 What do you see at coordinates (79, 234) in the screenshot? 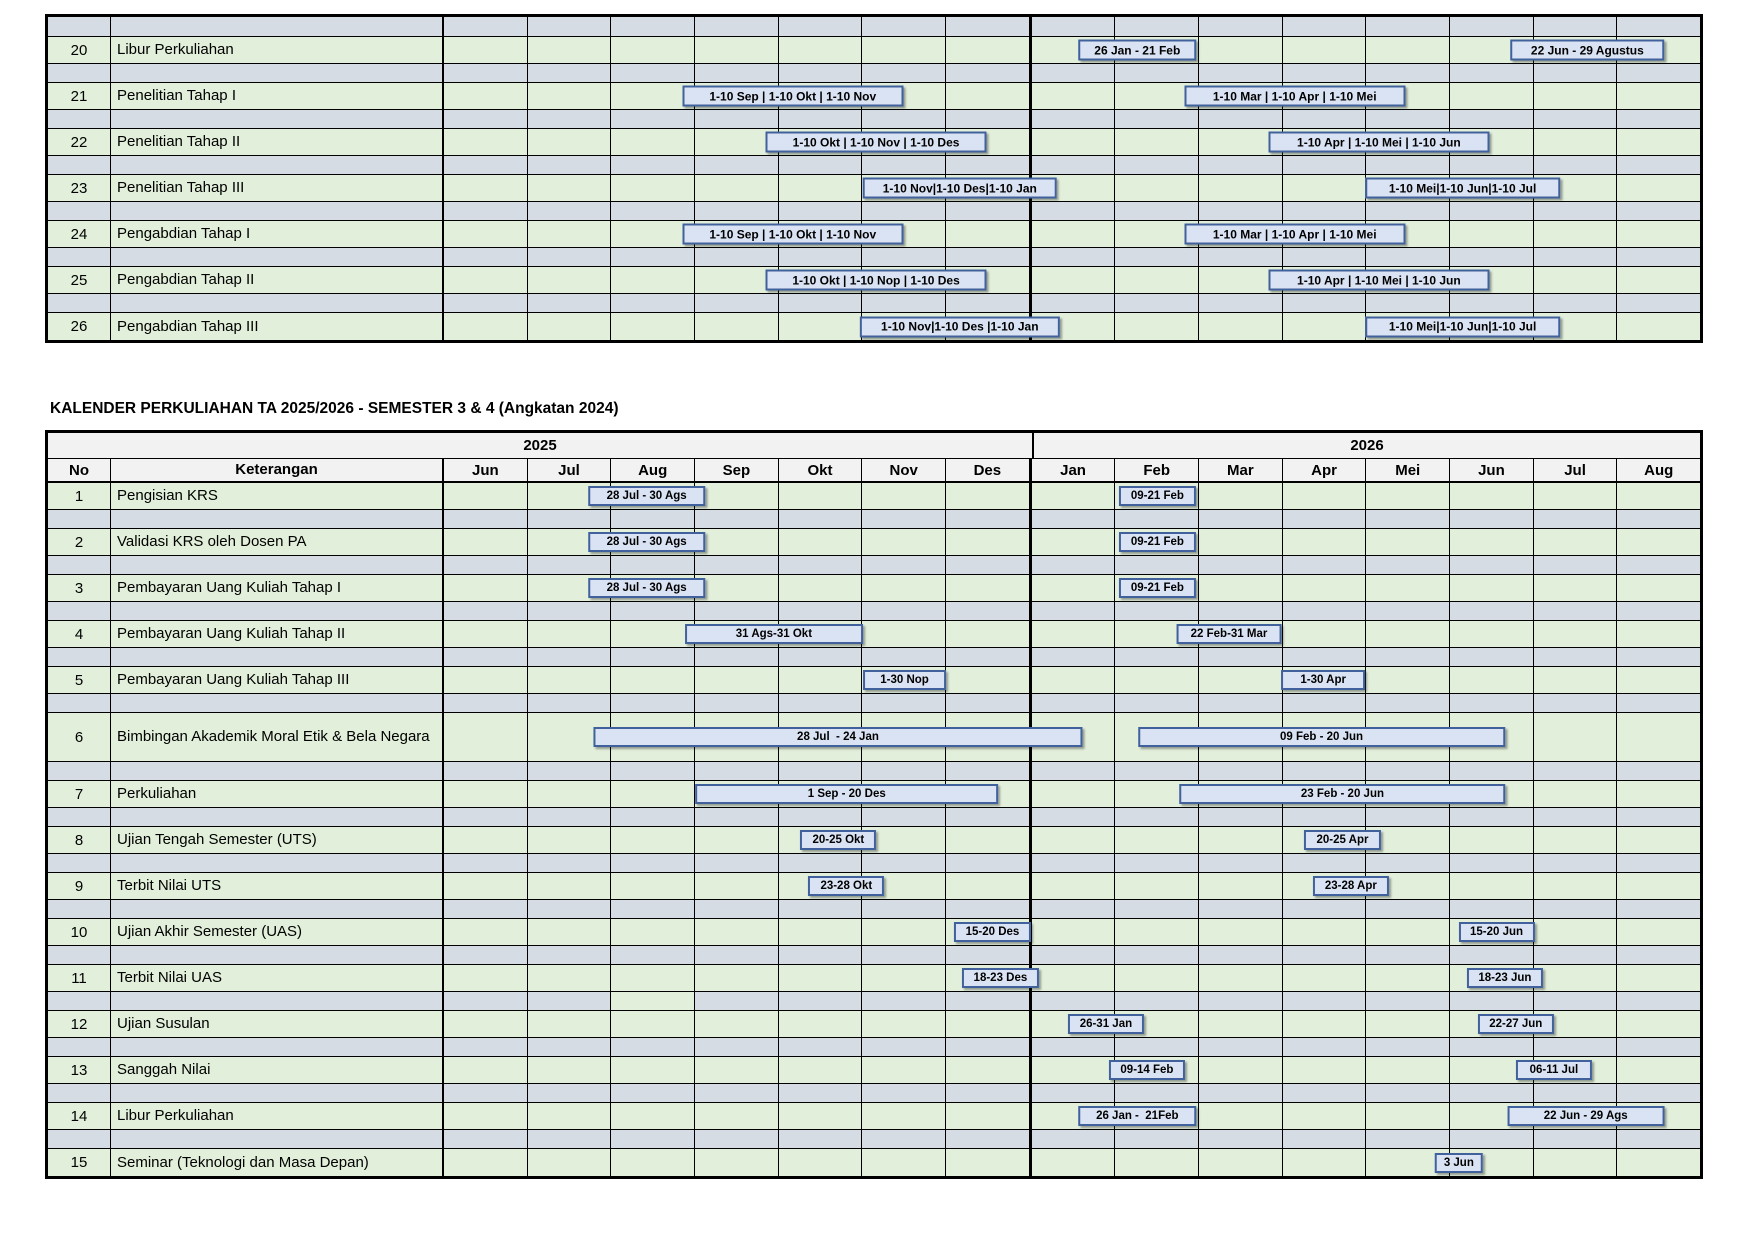
I see `row-number-cell: 24` at bounding box center [79, 234].